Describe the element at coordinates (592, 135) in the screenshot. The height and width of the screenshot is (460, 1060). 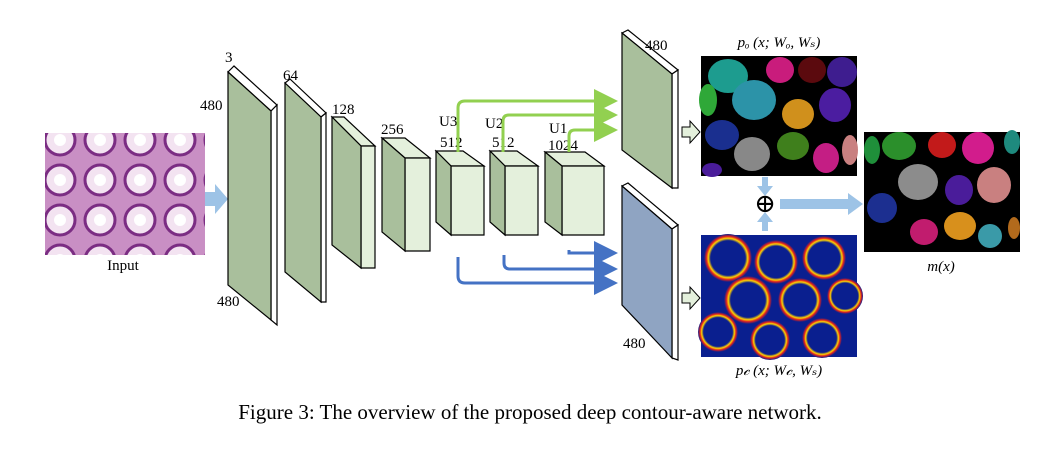
I see `u1-object-arrow` at that location.